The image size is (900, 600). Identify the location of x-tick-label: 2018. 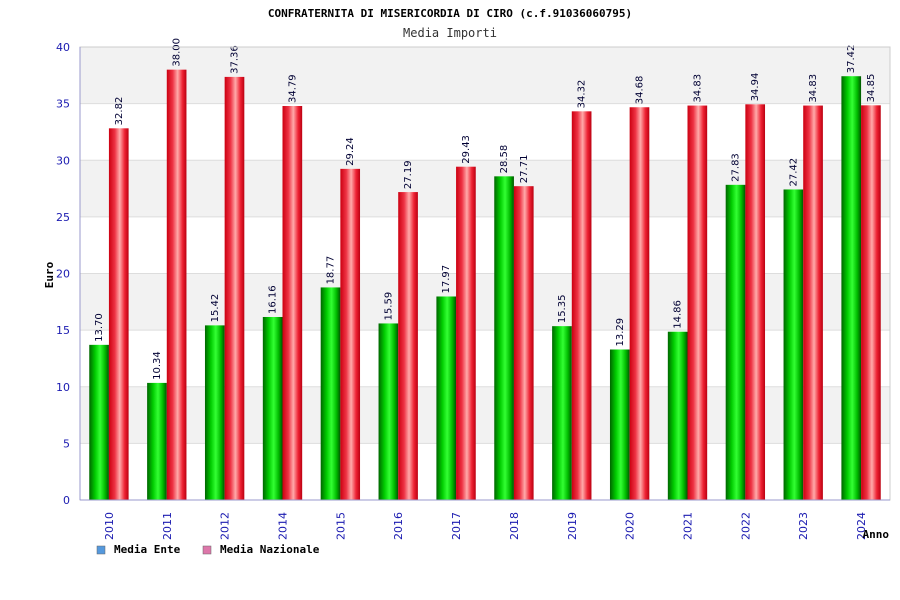
(514, 526).